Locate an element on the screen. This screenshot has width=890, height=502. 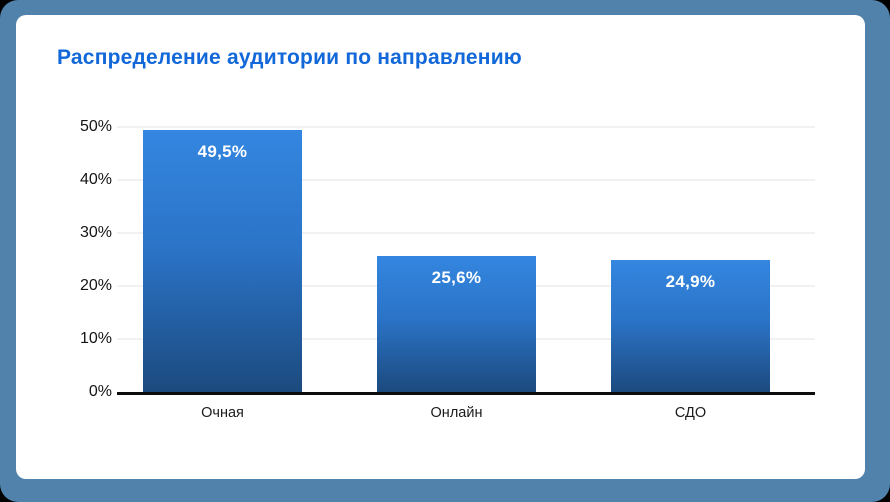
y-tick-label: 50% is located at coordinates (95, 126).